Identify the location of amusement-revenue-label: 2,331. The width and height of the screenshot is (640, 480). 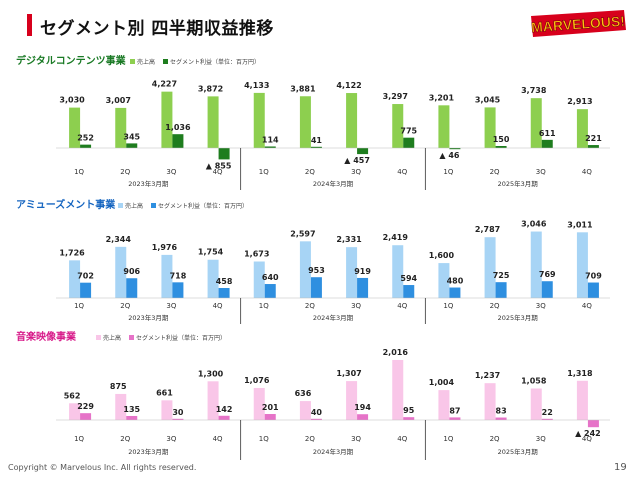
(349, 239).